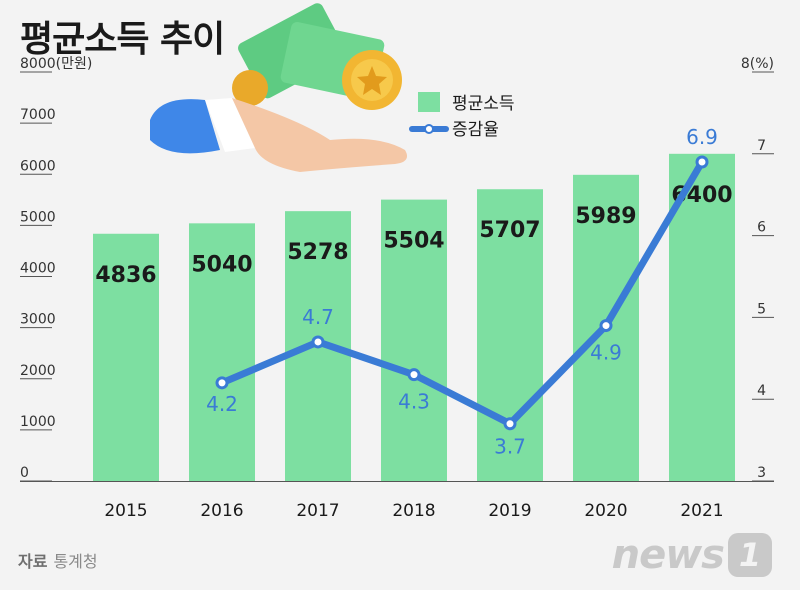 Image resolution: width=800 pixels, height=590 pixels. Describe the element at coordinates (509, 230) in the screenshot. I see `bar-value-label: 5707` at that location.